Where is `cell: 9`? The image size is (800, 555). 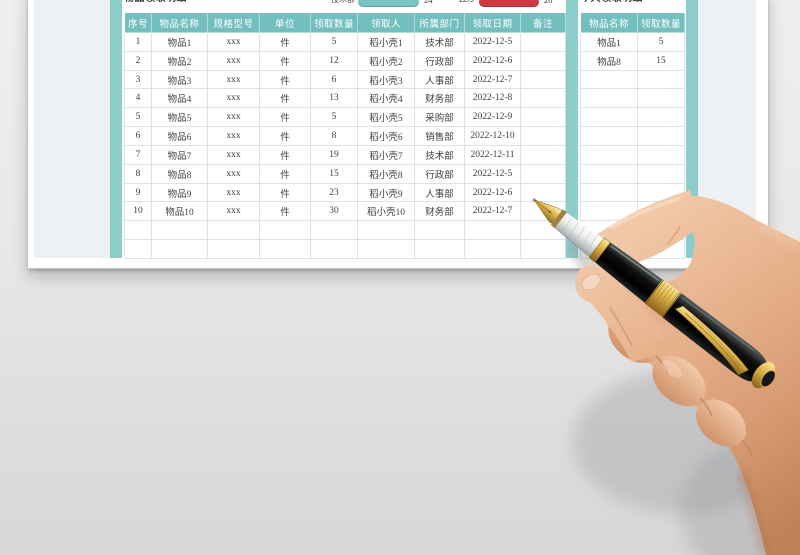 cell: 9 is located at coordinates (138, 192).